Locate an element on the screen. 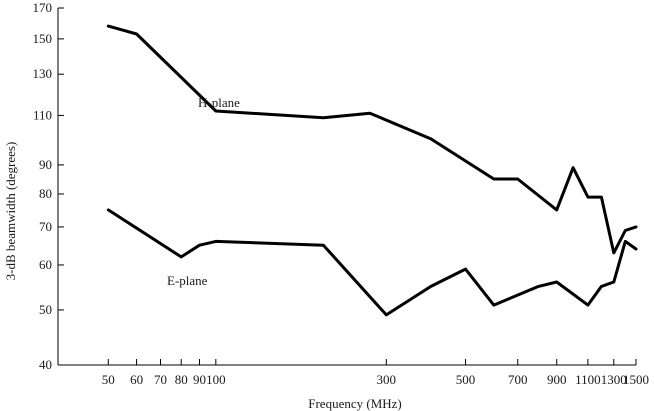 This screenshot has width=654, height=411. y-tick-label: 130 is located at coordinates (43, 73).